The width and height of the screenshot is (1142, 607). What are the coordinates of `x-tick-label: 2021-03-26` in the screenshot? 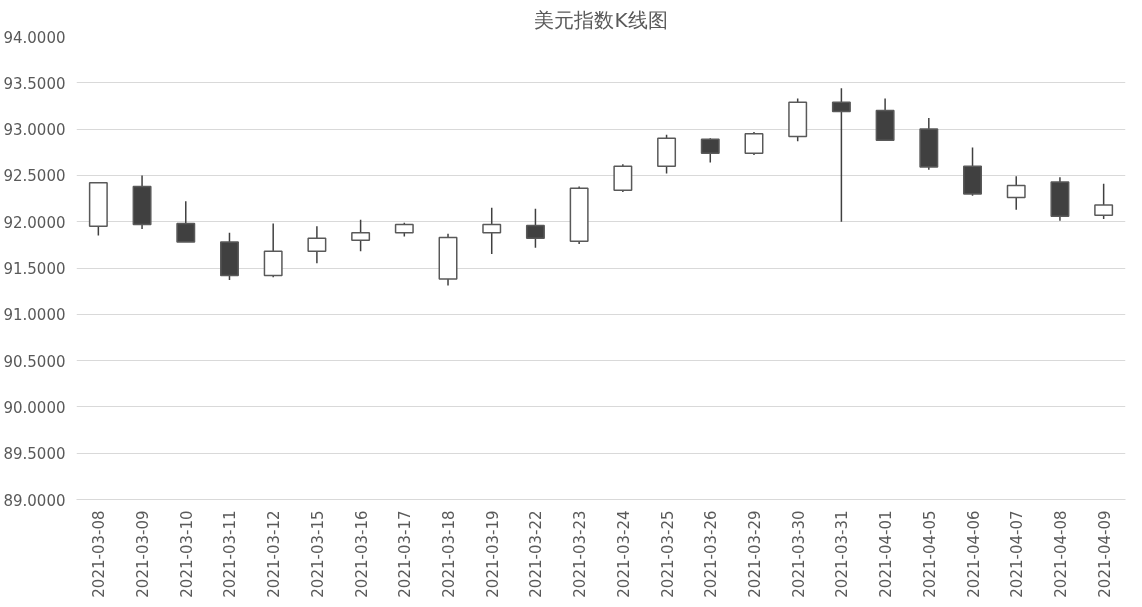 It's located at (711, 554).